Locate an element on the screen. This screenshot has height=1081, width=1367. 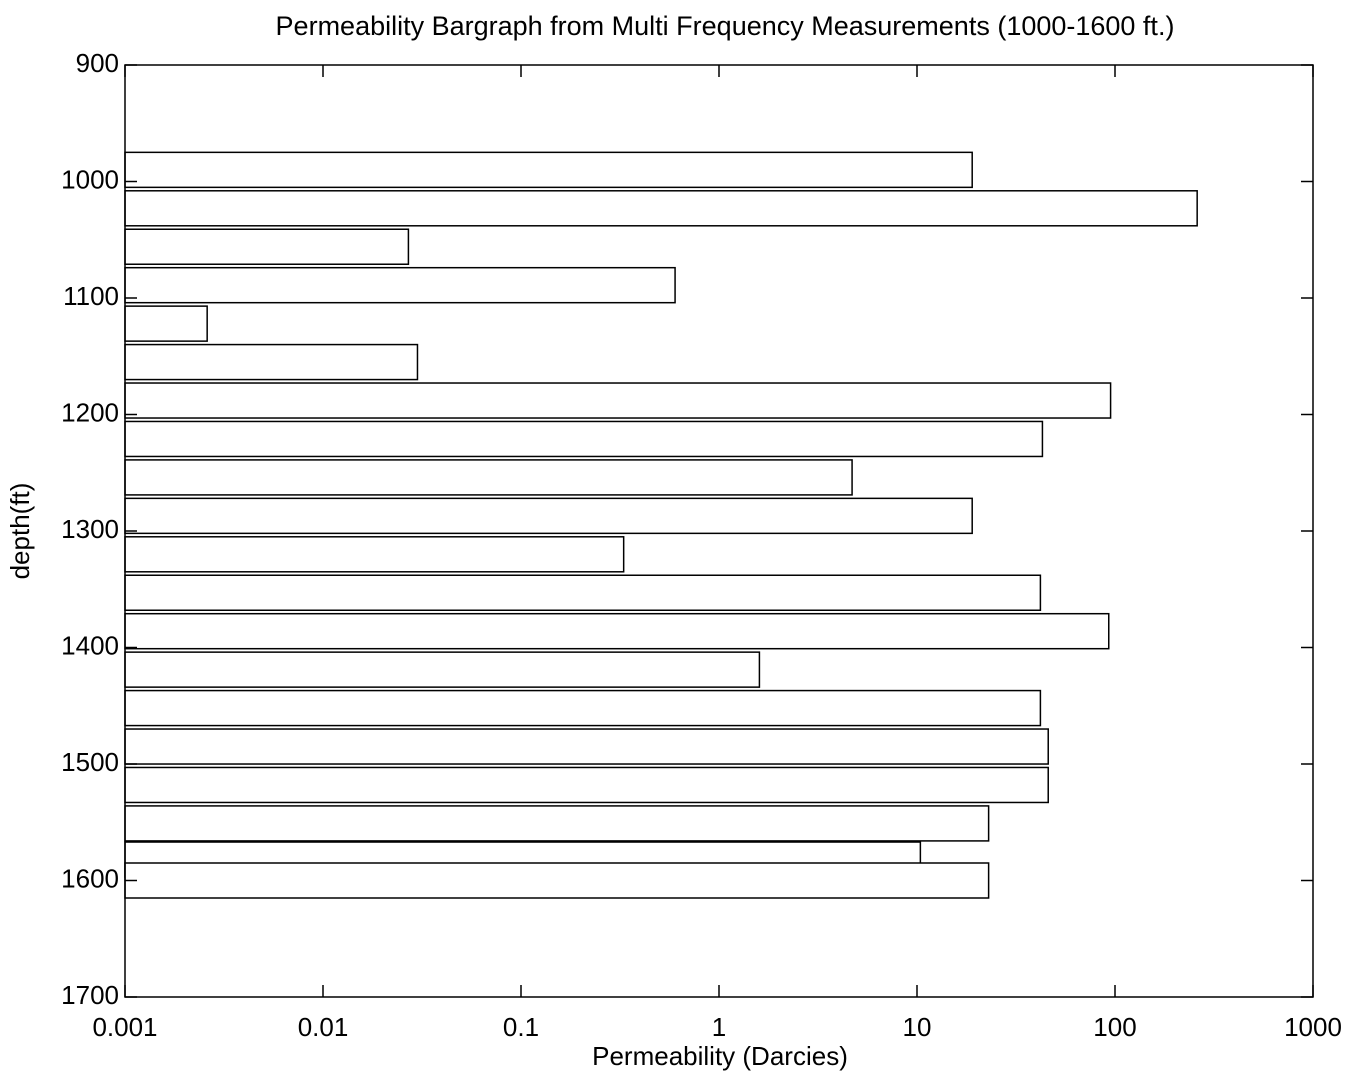
x-tick-label: 0.1 is located at coordinates (521, 1027).